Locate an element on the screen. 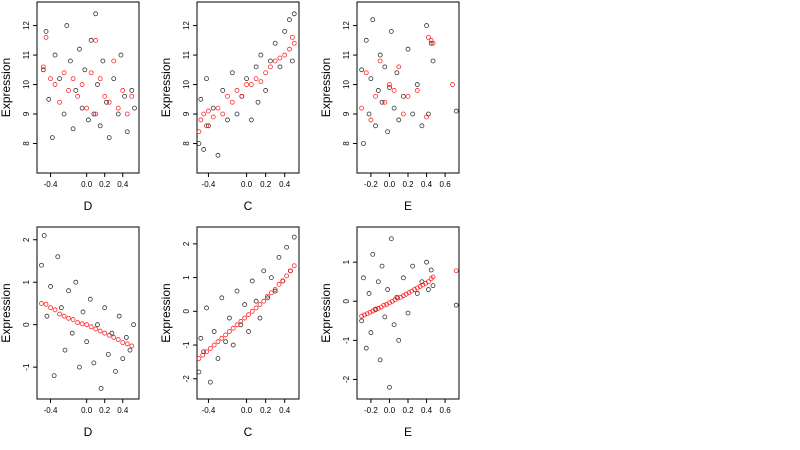 The height and width of the screenshot is (450, 800). y-tick-label: 11 is located at coordinates (346, 54).